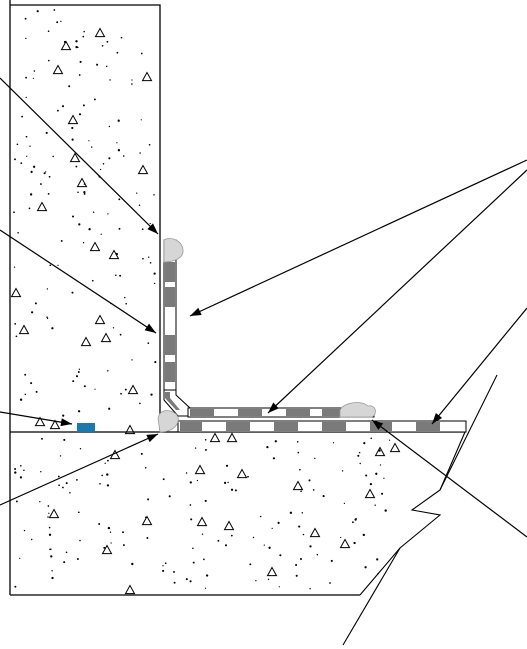 The height and width of the screenshot is (649, 527). I want to click on membrane-vertical-segment, so click(170, 272).